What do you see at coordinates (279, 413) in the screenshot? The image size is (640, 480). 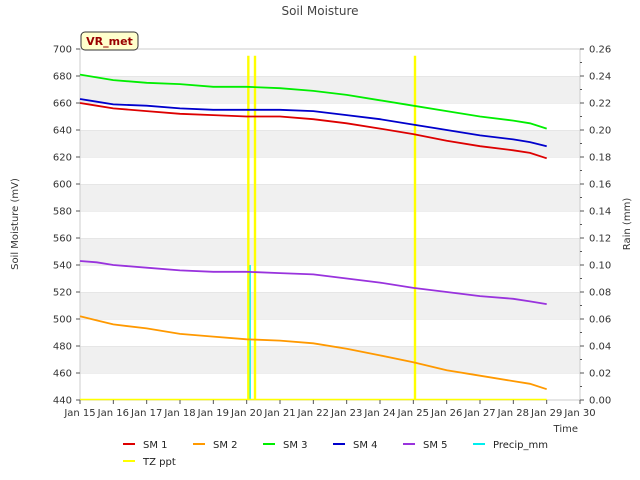 I see `x-tick-label: Jan 21` at bounding box center [279, 413].